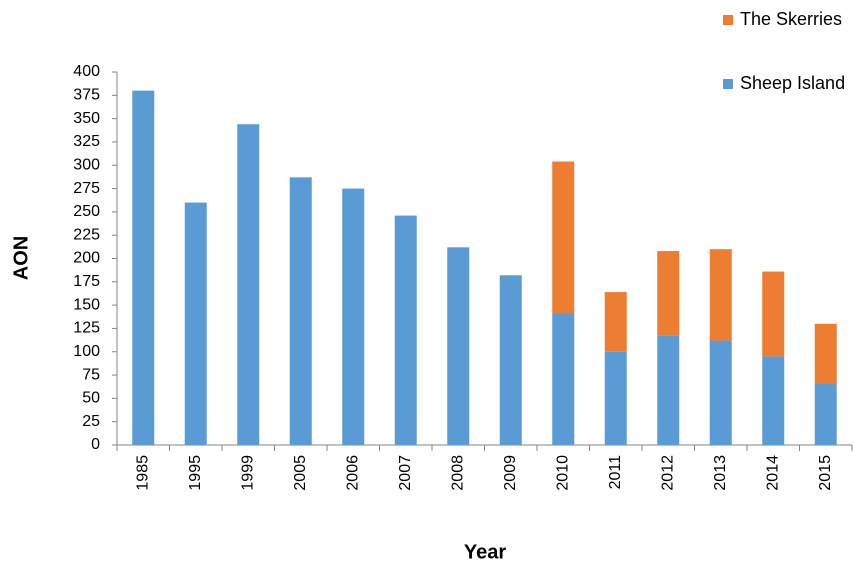 The height and width of the screenshot is (570, 854). Describe the element at coordinates (405, 473) in the screenshot. I see `x-tick-label: 2007` at that location.